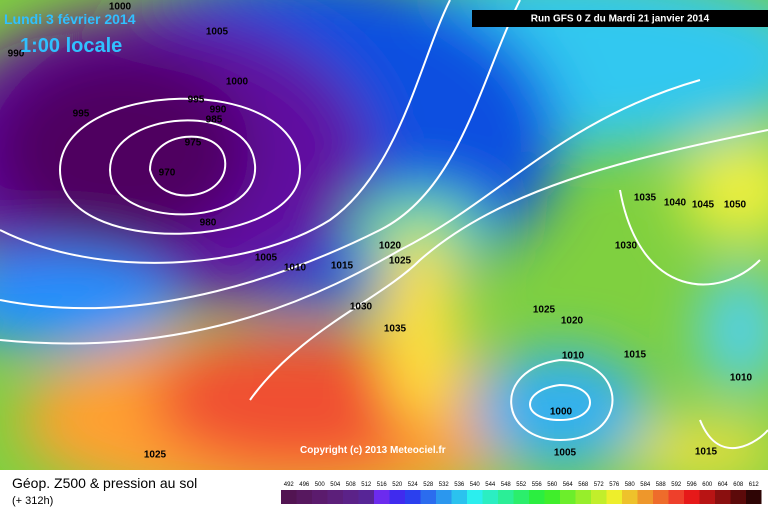 Image resolution: width=768 pixels, height=512 pixels. Describe the element at coordinates (692, 485) in the screenshot. I see `scale-label: 596` at that location.